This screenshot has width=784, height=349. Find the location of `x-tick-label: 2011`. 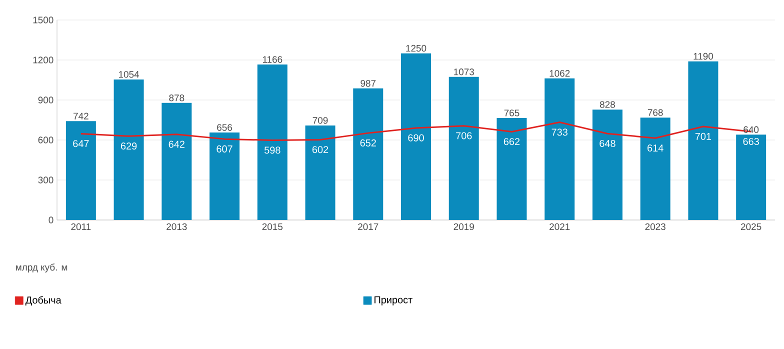

x-tick-label: 2011 is located at coordinates (81, 226).